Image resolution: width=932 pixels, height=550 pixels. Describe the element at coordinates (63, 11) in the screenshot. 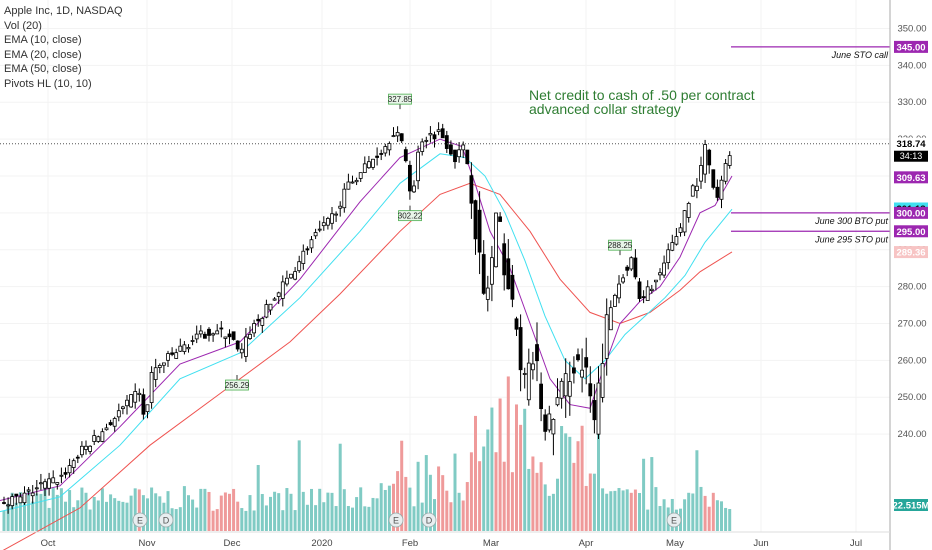

I see `legend-symbol: Apple Inc, 1D, NASDAQ` at that location.